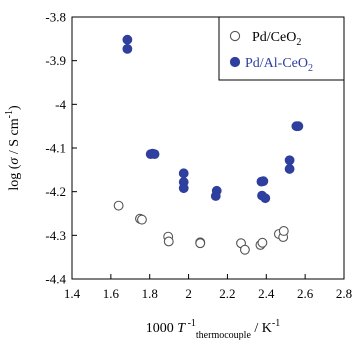 The width and height of the screenshot is (352, 340). What do you see at coordinates (111, 293) in the screenshot?
I see `x-tick-label: 1.6` at bounding box center [111, 293].